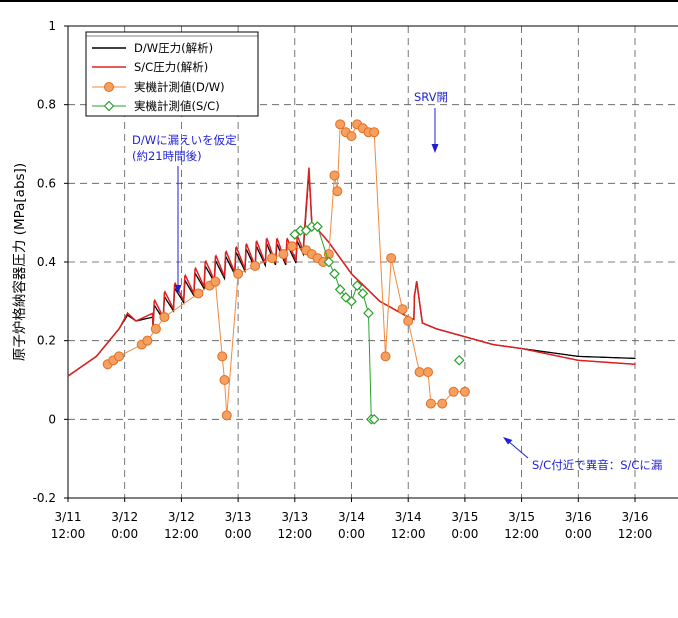 This screenshot has height=618, width=678. I want to click on legend-label-dw-measured: 実機計測値(D/W), so click(179, 87).